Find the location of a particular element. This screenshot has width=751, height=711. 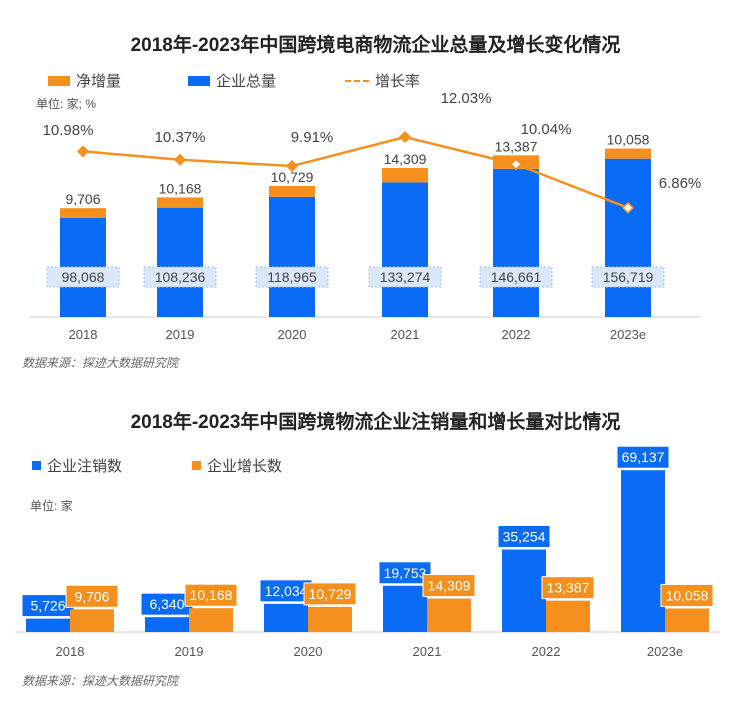

value-label: 69,137 is located at coordinates (643, 457).